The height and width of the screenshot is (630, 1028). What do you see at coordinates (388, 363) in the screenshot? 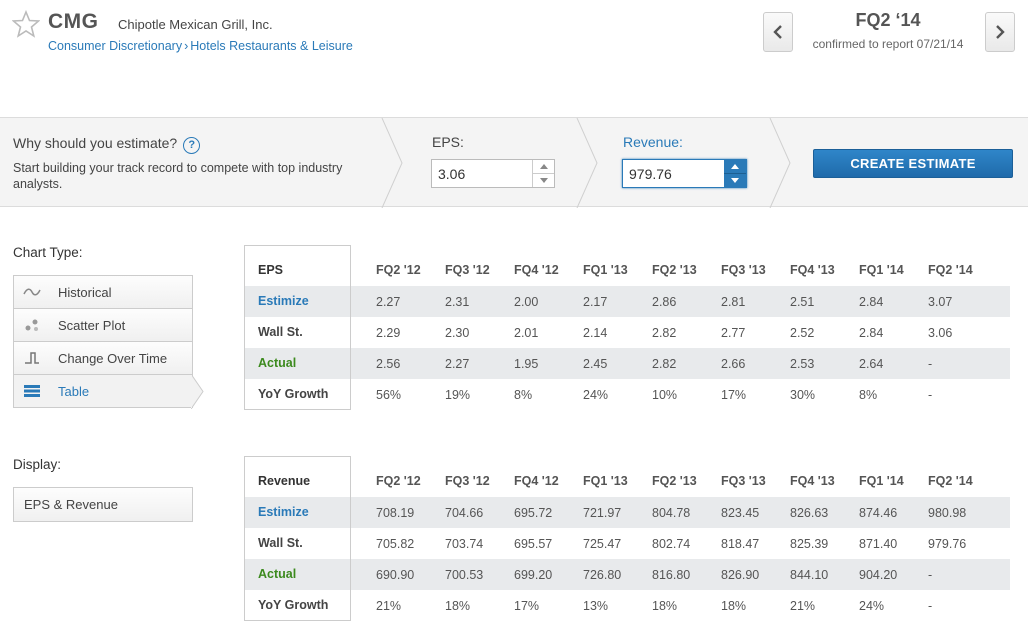
I see `table-cell: 2.56` at bounding box center [388, 363].